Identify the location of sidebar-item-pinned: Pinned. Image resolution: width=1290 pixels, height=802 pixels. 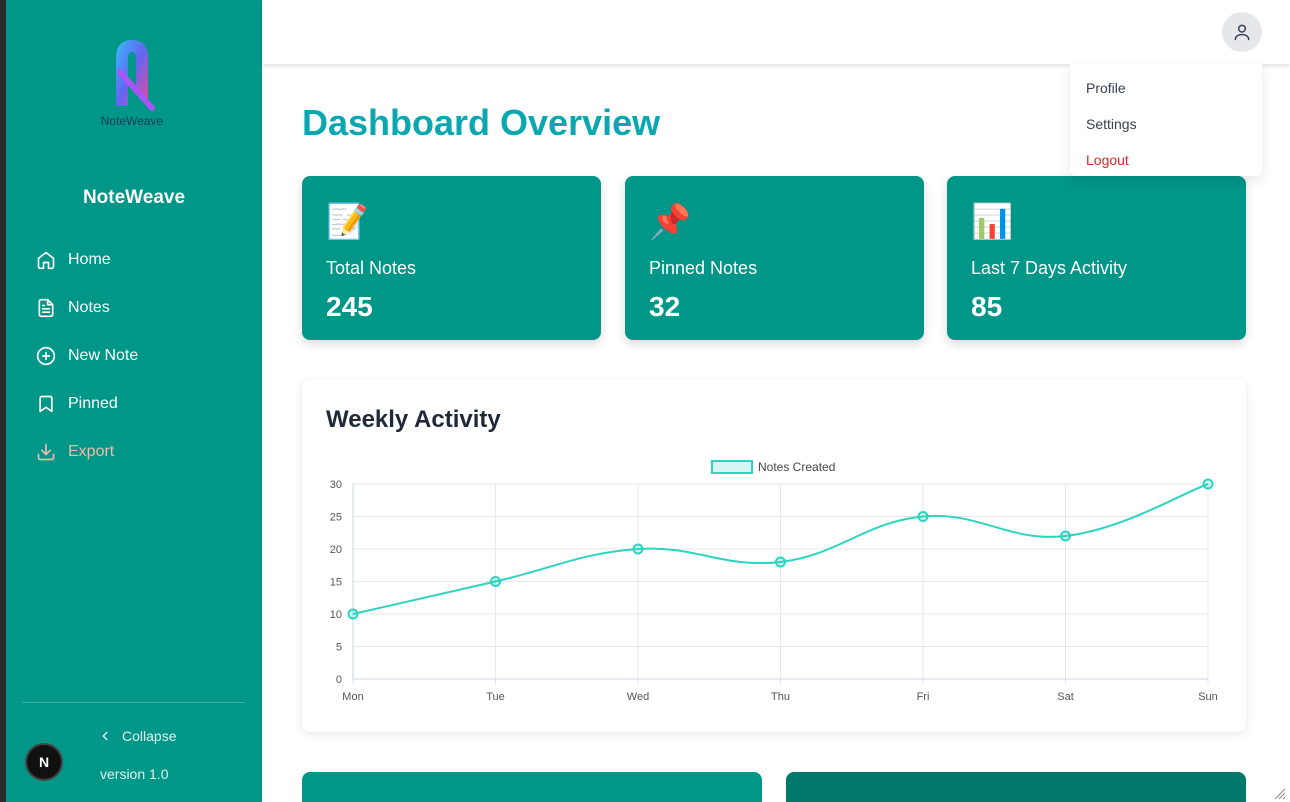
(87, 404).